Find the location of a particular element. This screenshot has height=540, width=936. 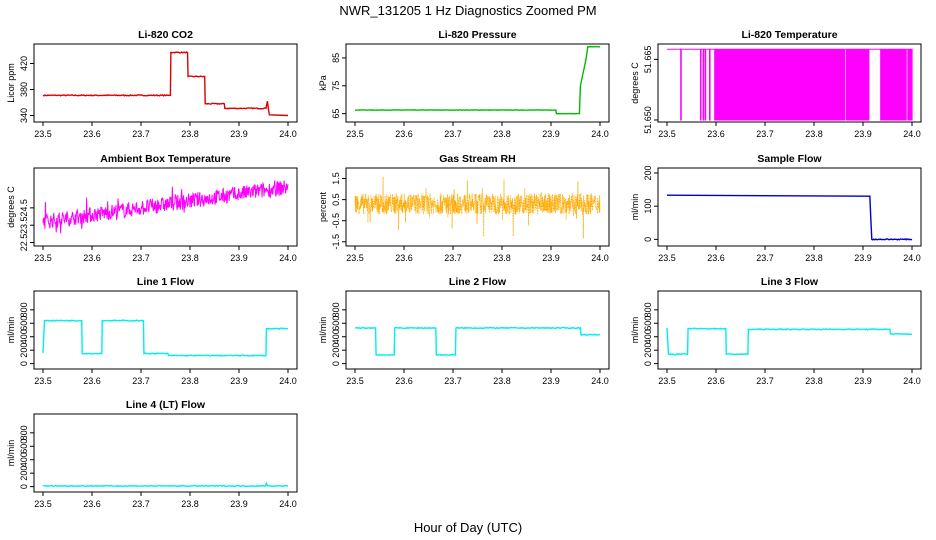

panel-ylabel: degrees C is located at coordinates (635, 83).